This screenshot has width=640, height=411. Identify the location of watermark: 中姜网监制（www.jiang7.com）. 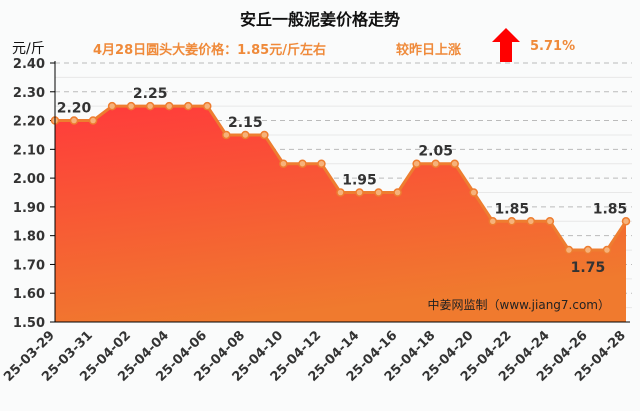
(519, 304).